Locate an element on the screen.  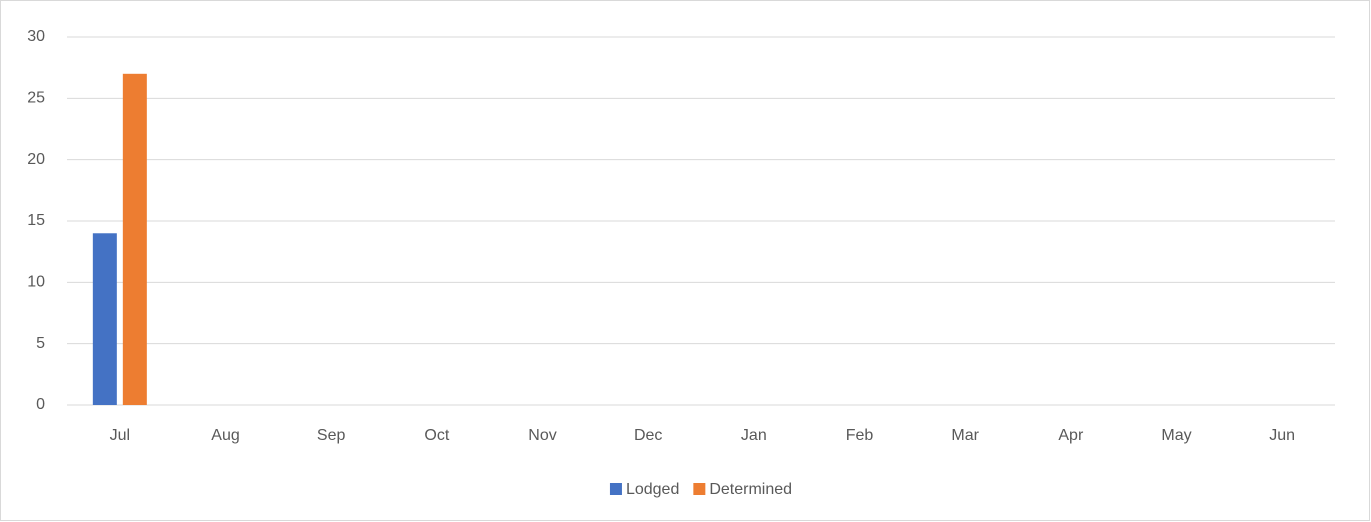
y-tick-label: 10 is located at coordinates (36, 282).